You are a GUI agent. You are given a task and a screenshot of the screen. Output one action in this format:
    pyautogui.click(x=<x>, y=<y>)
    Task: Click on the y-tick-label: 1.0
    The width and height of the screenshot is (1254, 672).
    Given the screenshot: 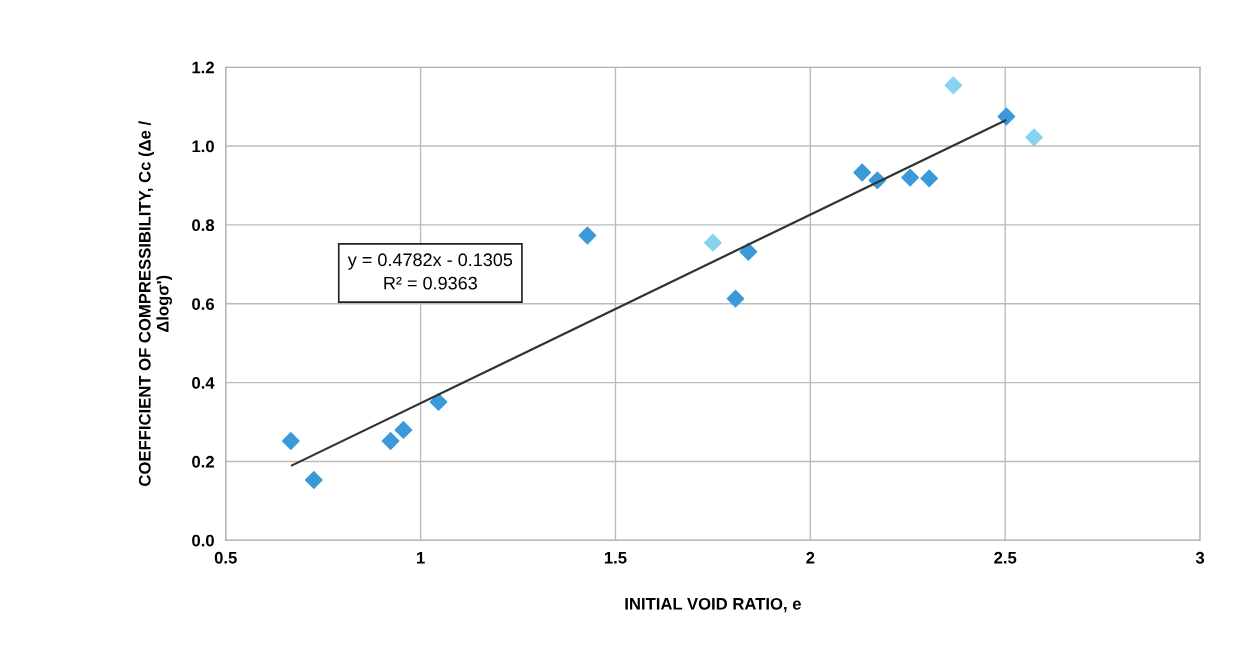 What is the action you would take?
    pyautogui.click(x=203, y=146)
    